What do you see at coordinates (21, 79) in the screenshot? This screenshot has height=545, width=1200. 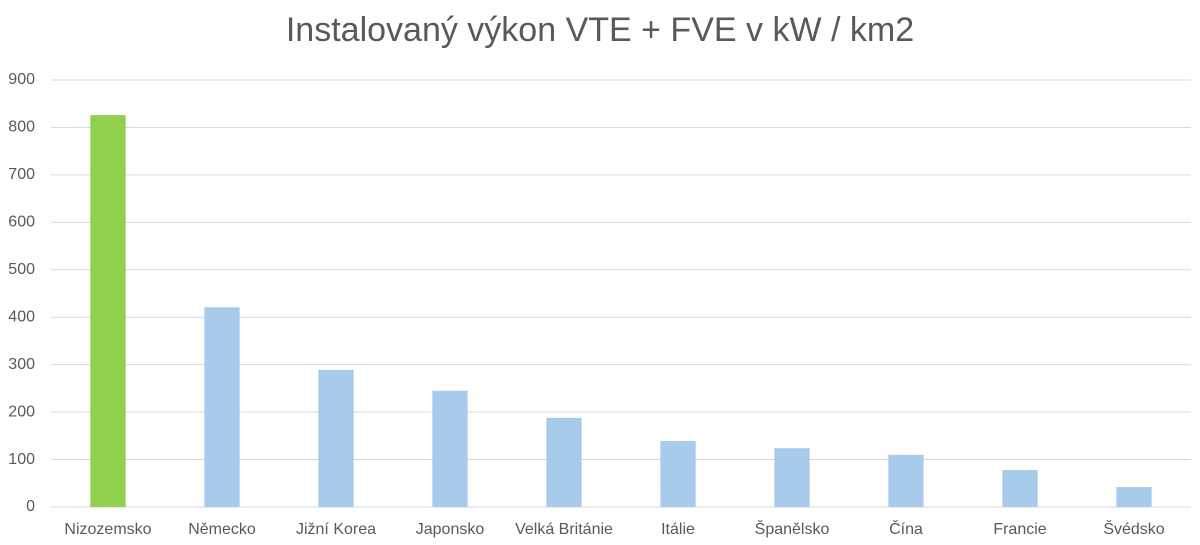 I see `y-tick-label: 900` at bounding box center [21, 79].